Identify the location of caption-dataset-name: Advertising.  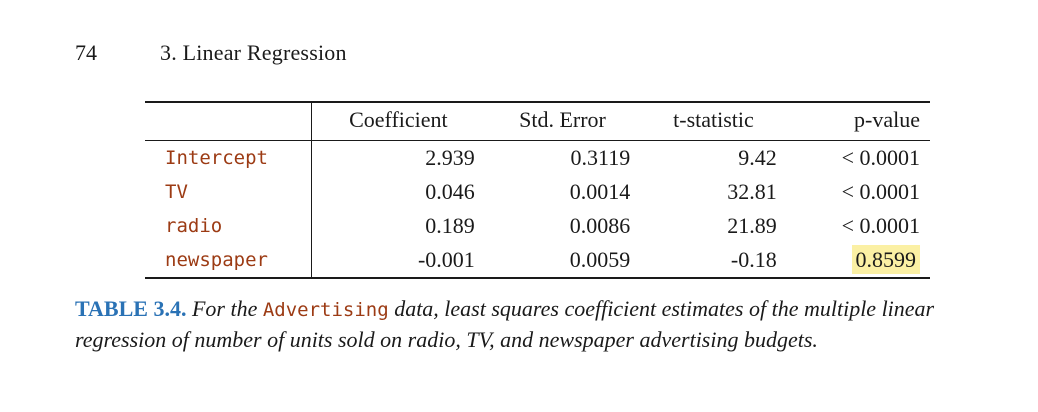
(325, 310).